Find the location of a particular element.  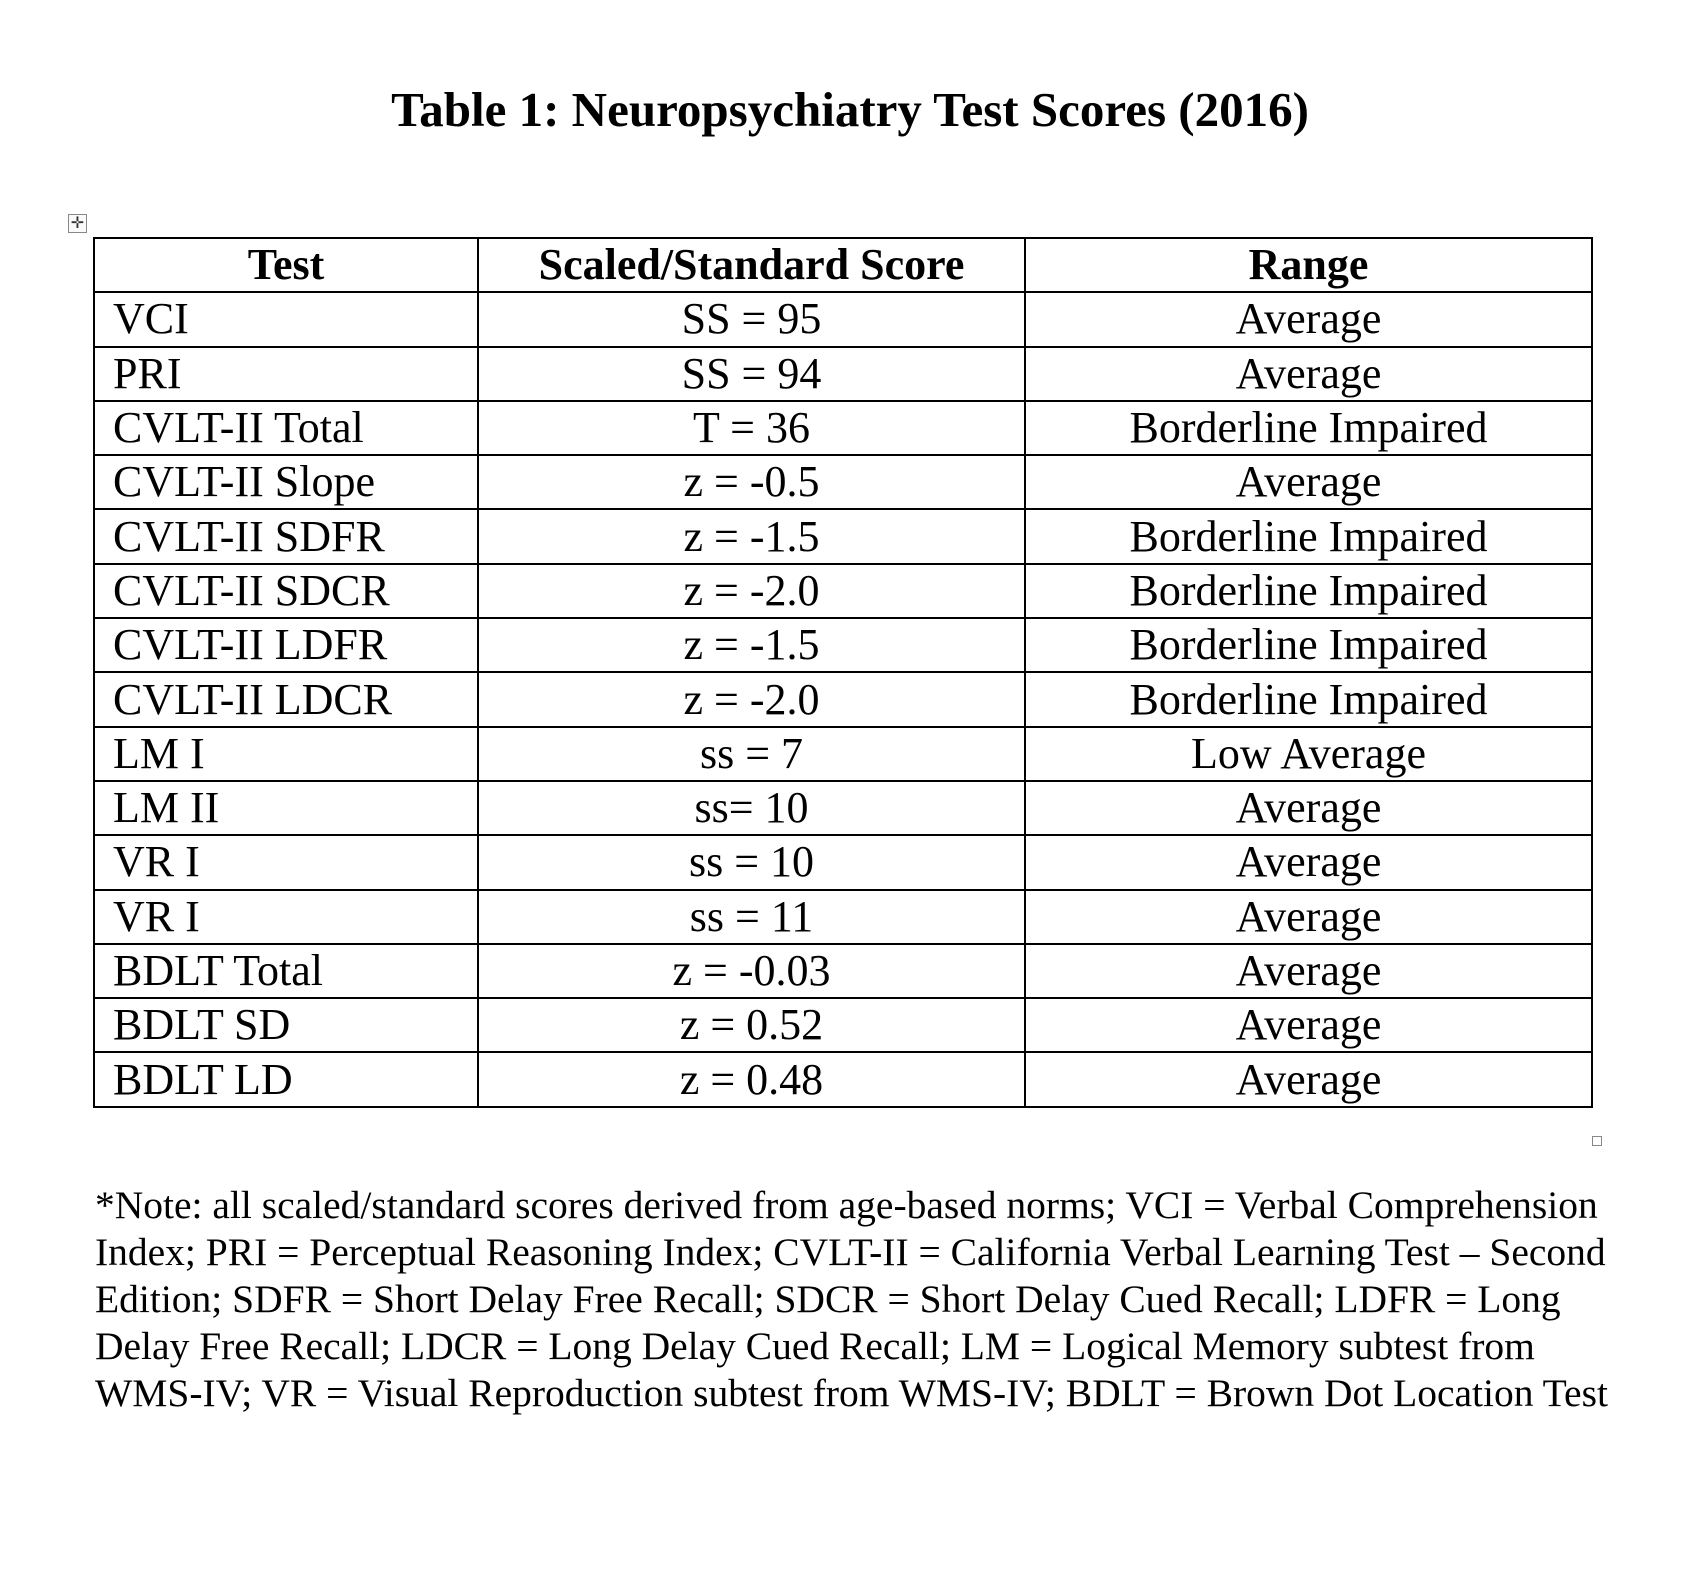

table-row: CVLT-II Total T = 36 Borderline Impaired is located at coordinates (843, 428).